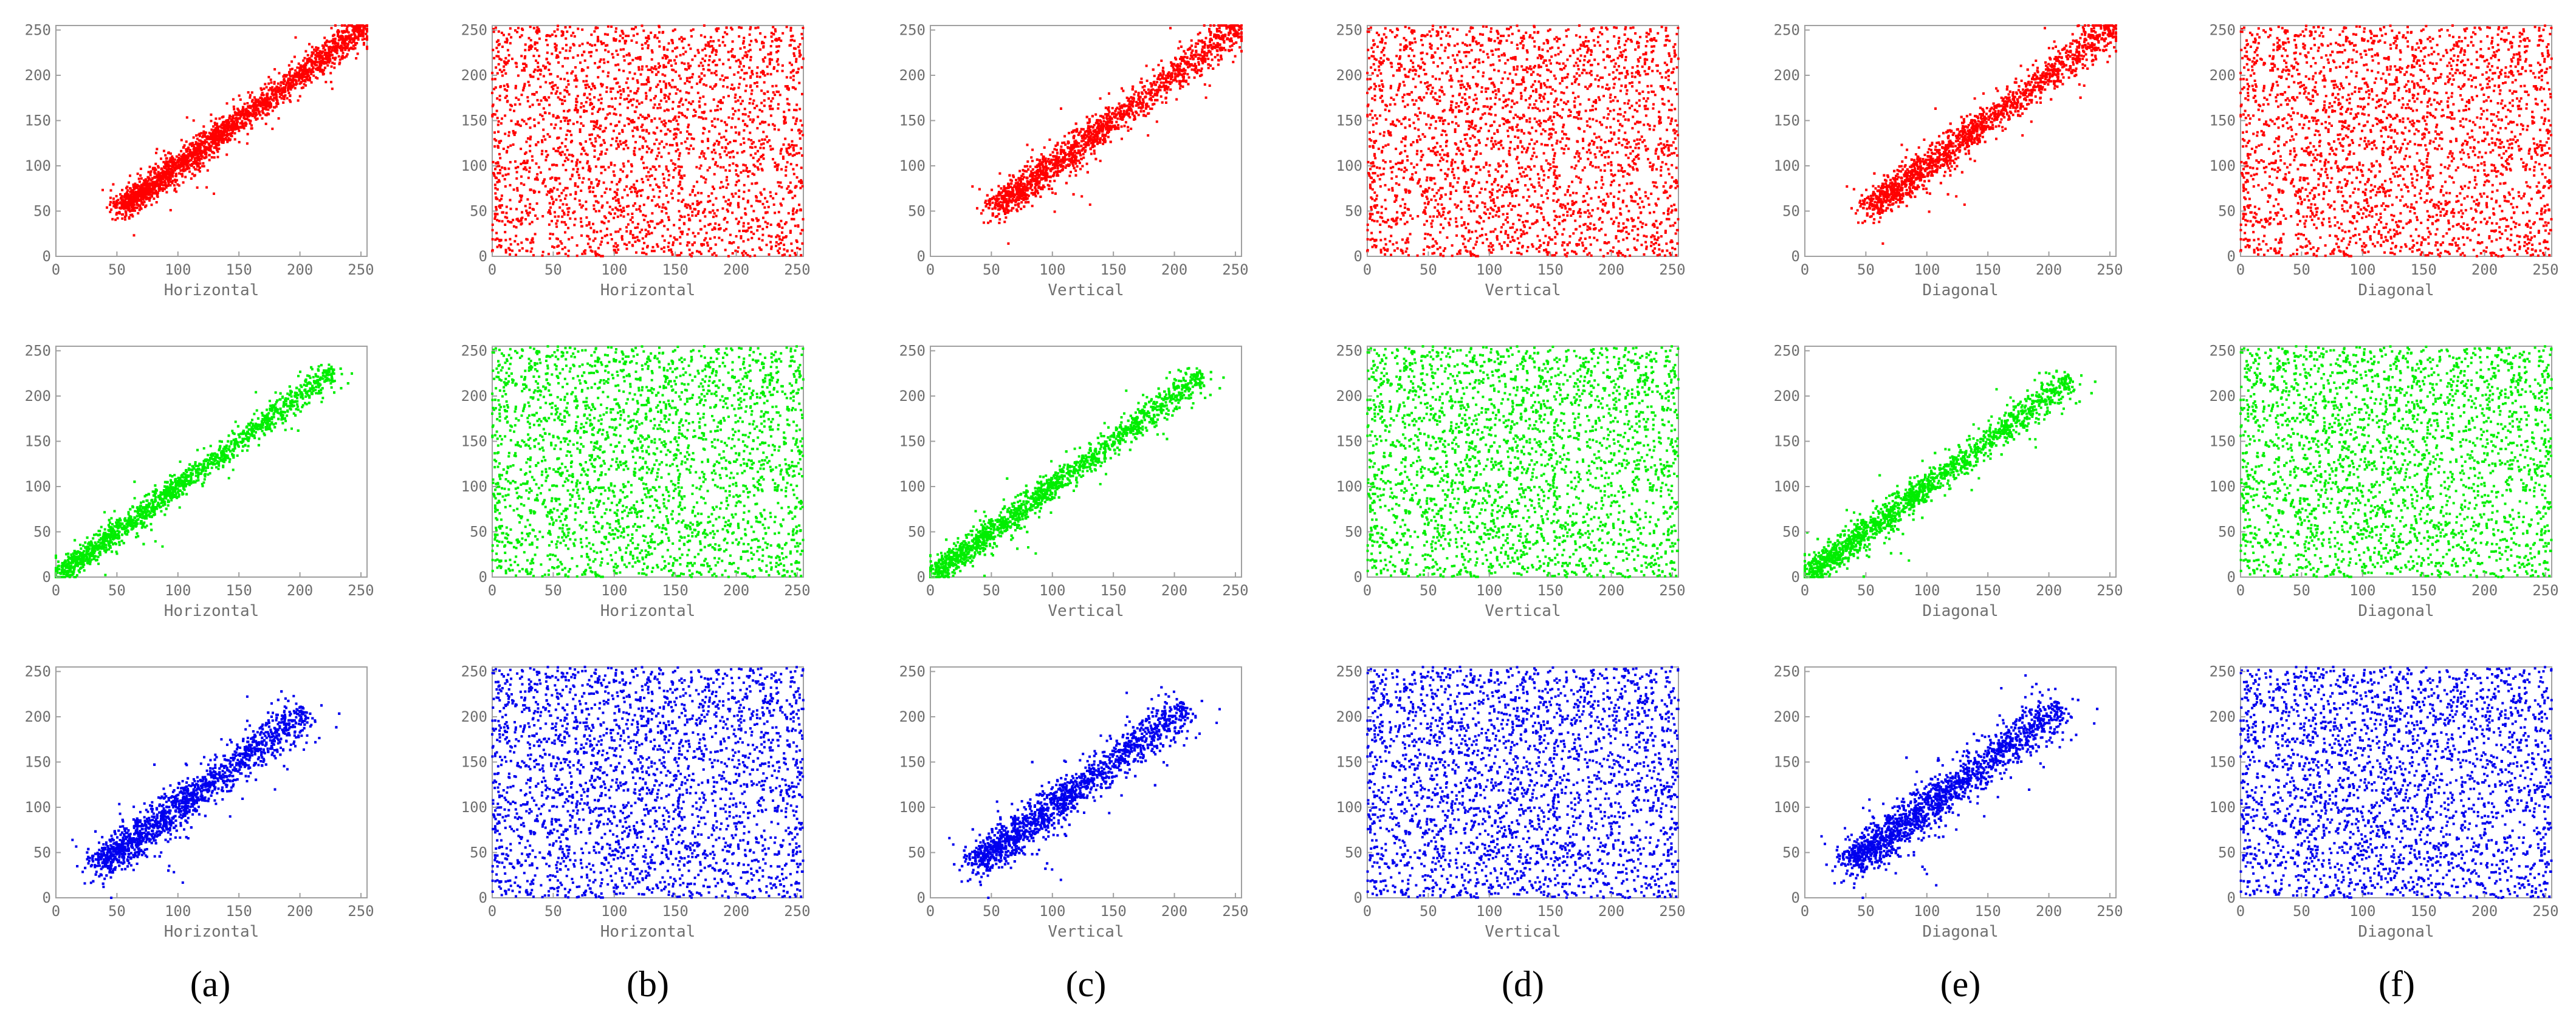 Image resolution: width=2576 pixels, height=1012 pixels. What do you see at coordinates (648, 290) in the screenshot?
I see `x-axis-label: Horizontal` at bounding box center [648, 290].